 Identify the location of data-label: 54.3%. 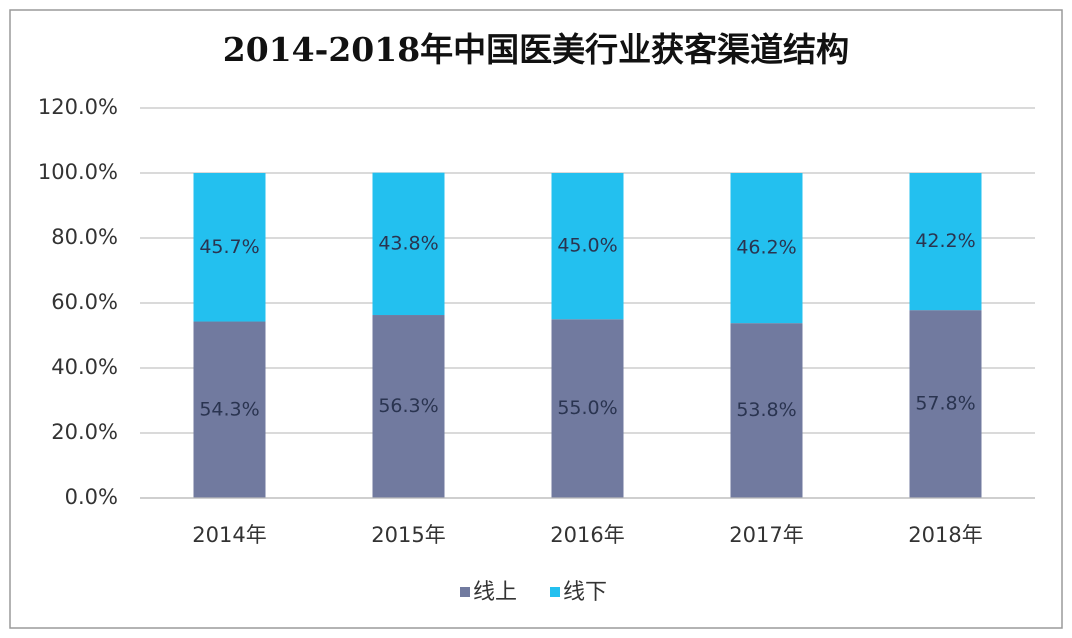
(229, 409).